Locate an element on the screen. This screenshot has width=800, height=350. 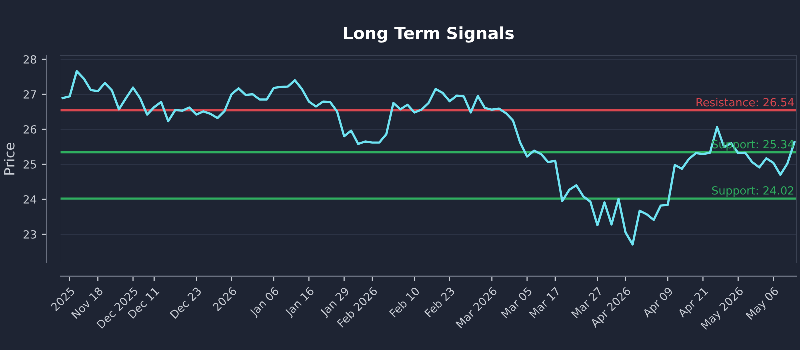
y-tick-label: 26 is located at coordinates (30, 129).